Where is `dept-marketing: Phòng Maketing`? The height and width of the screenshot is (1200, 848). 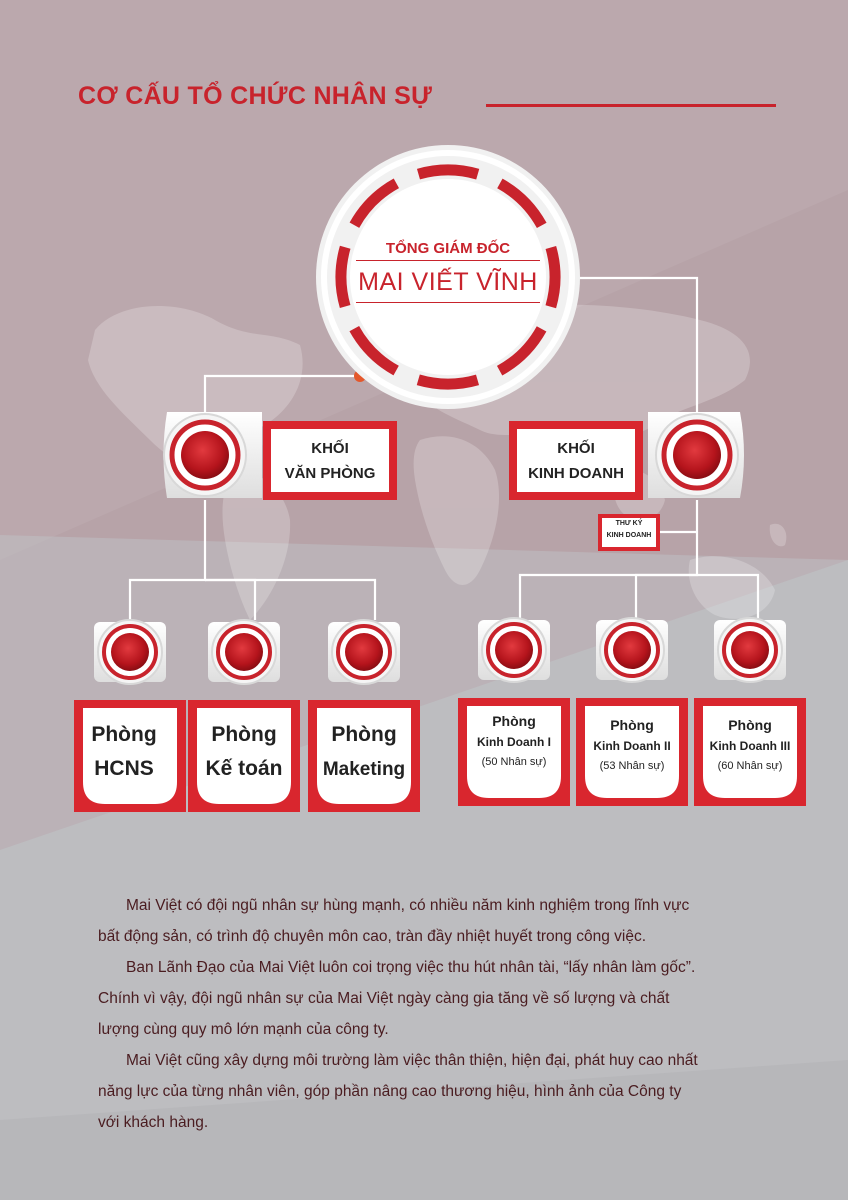 dept-marketing: Phòng Maketing is located at coordinates (364, 752).